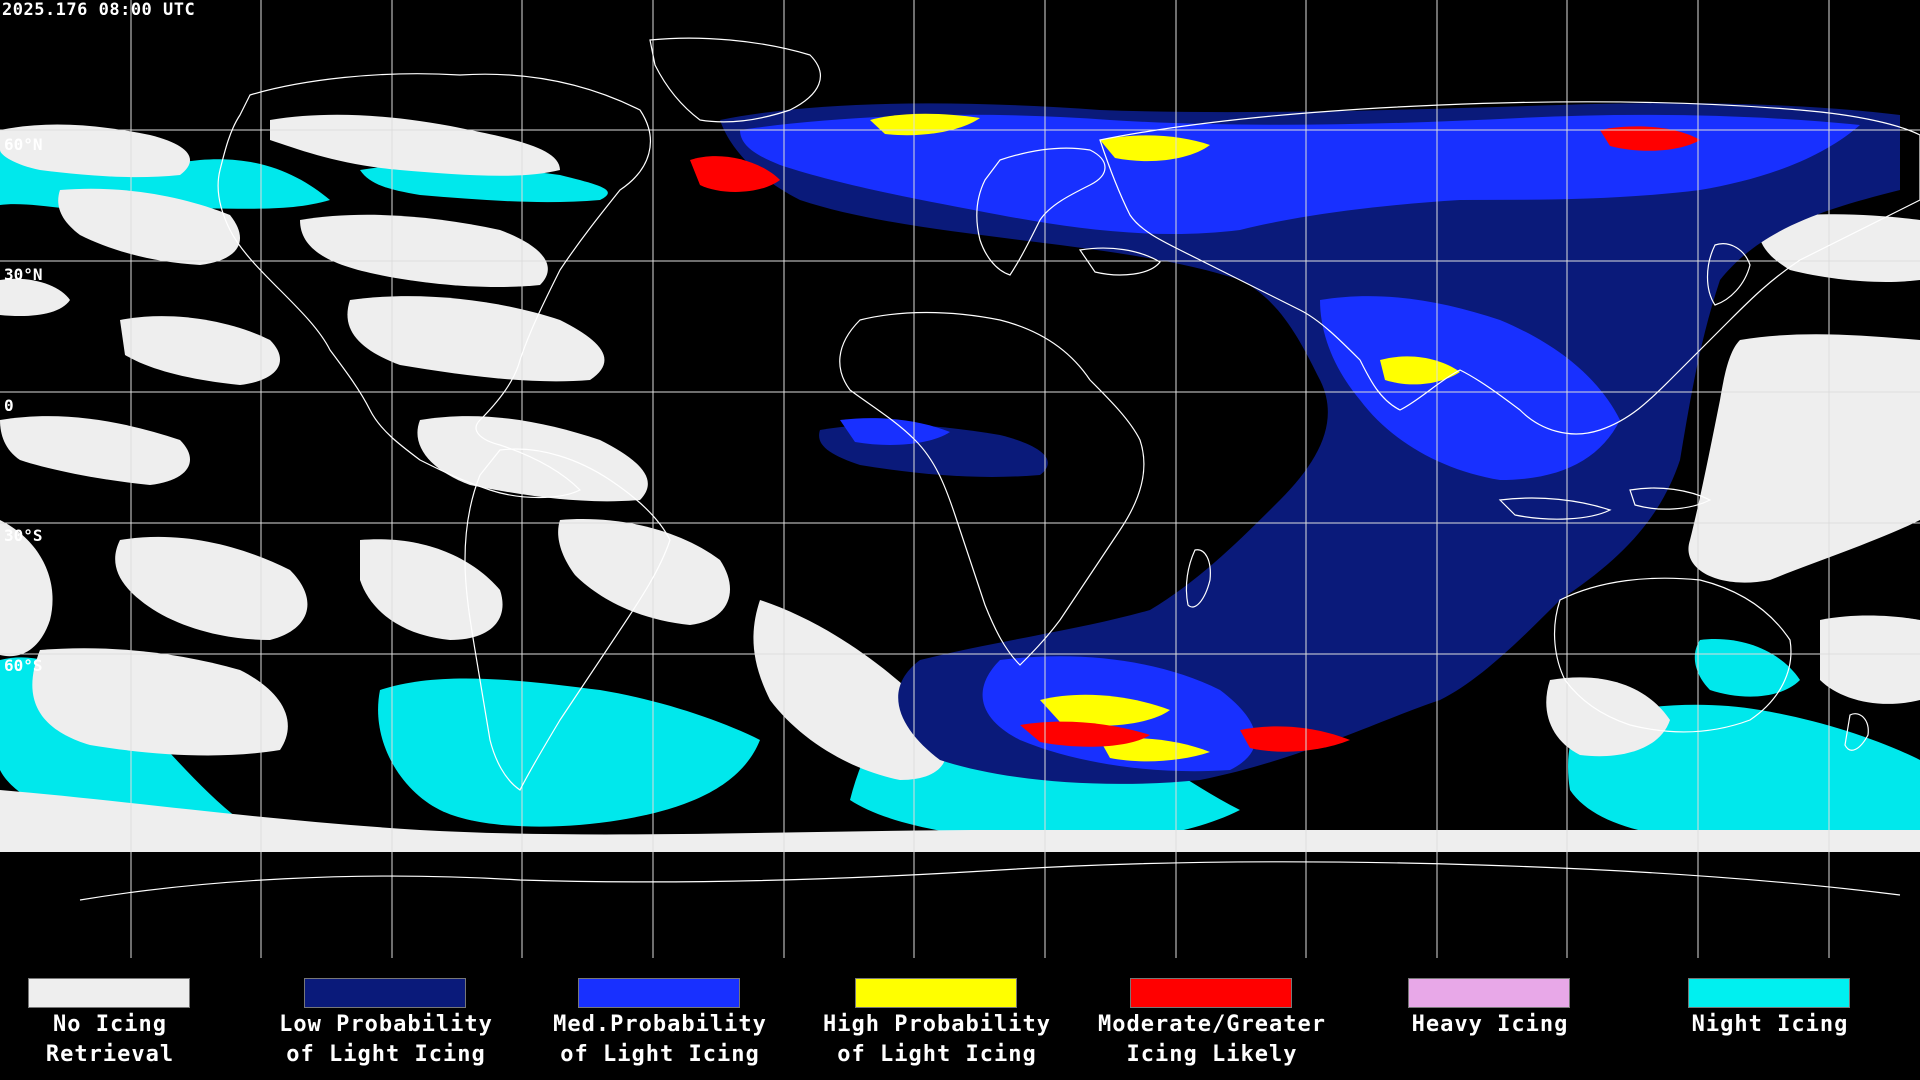 This screenshot has height=1080, width=1920. Describe the element at coordinates (23, 535) in the screenshot. I see `latitude-label-30s: 30°S` at that location.